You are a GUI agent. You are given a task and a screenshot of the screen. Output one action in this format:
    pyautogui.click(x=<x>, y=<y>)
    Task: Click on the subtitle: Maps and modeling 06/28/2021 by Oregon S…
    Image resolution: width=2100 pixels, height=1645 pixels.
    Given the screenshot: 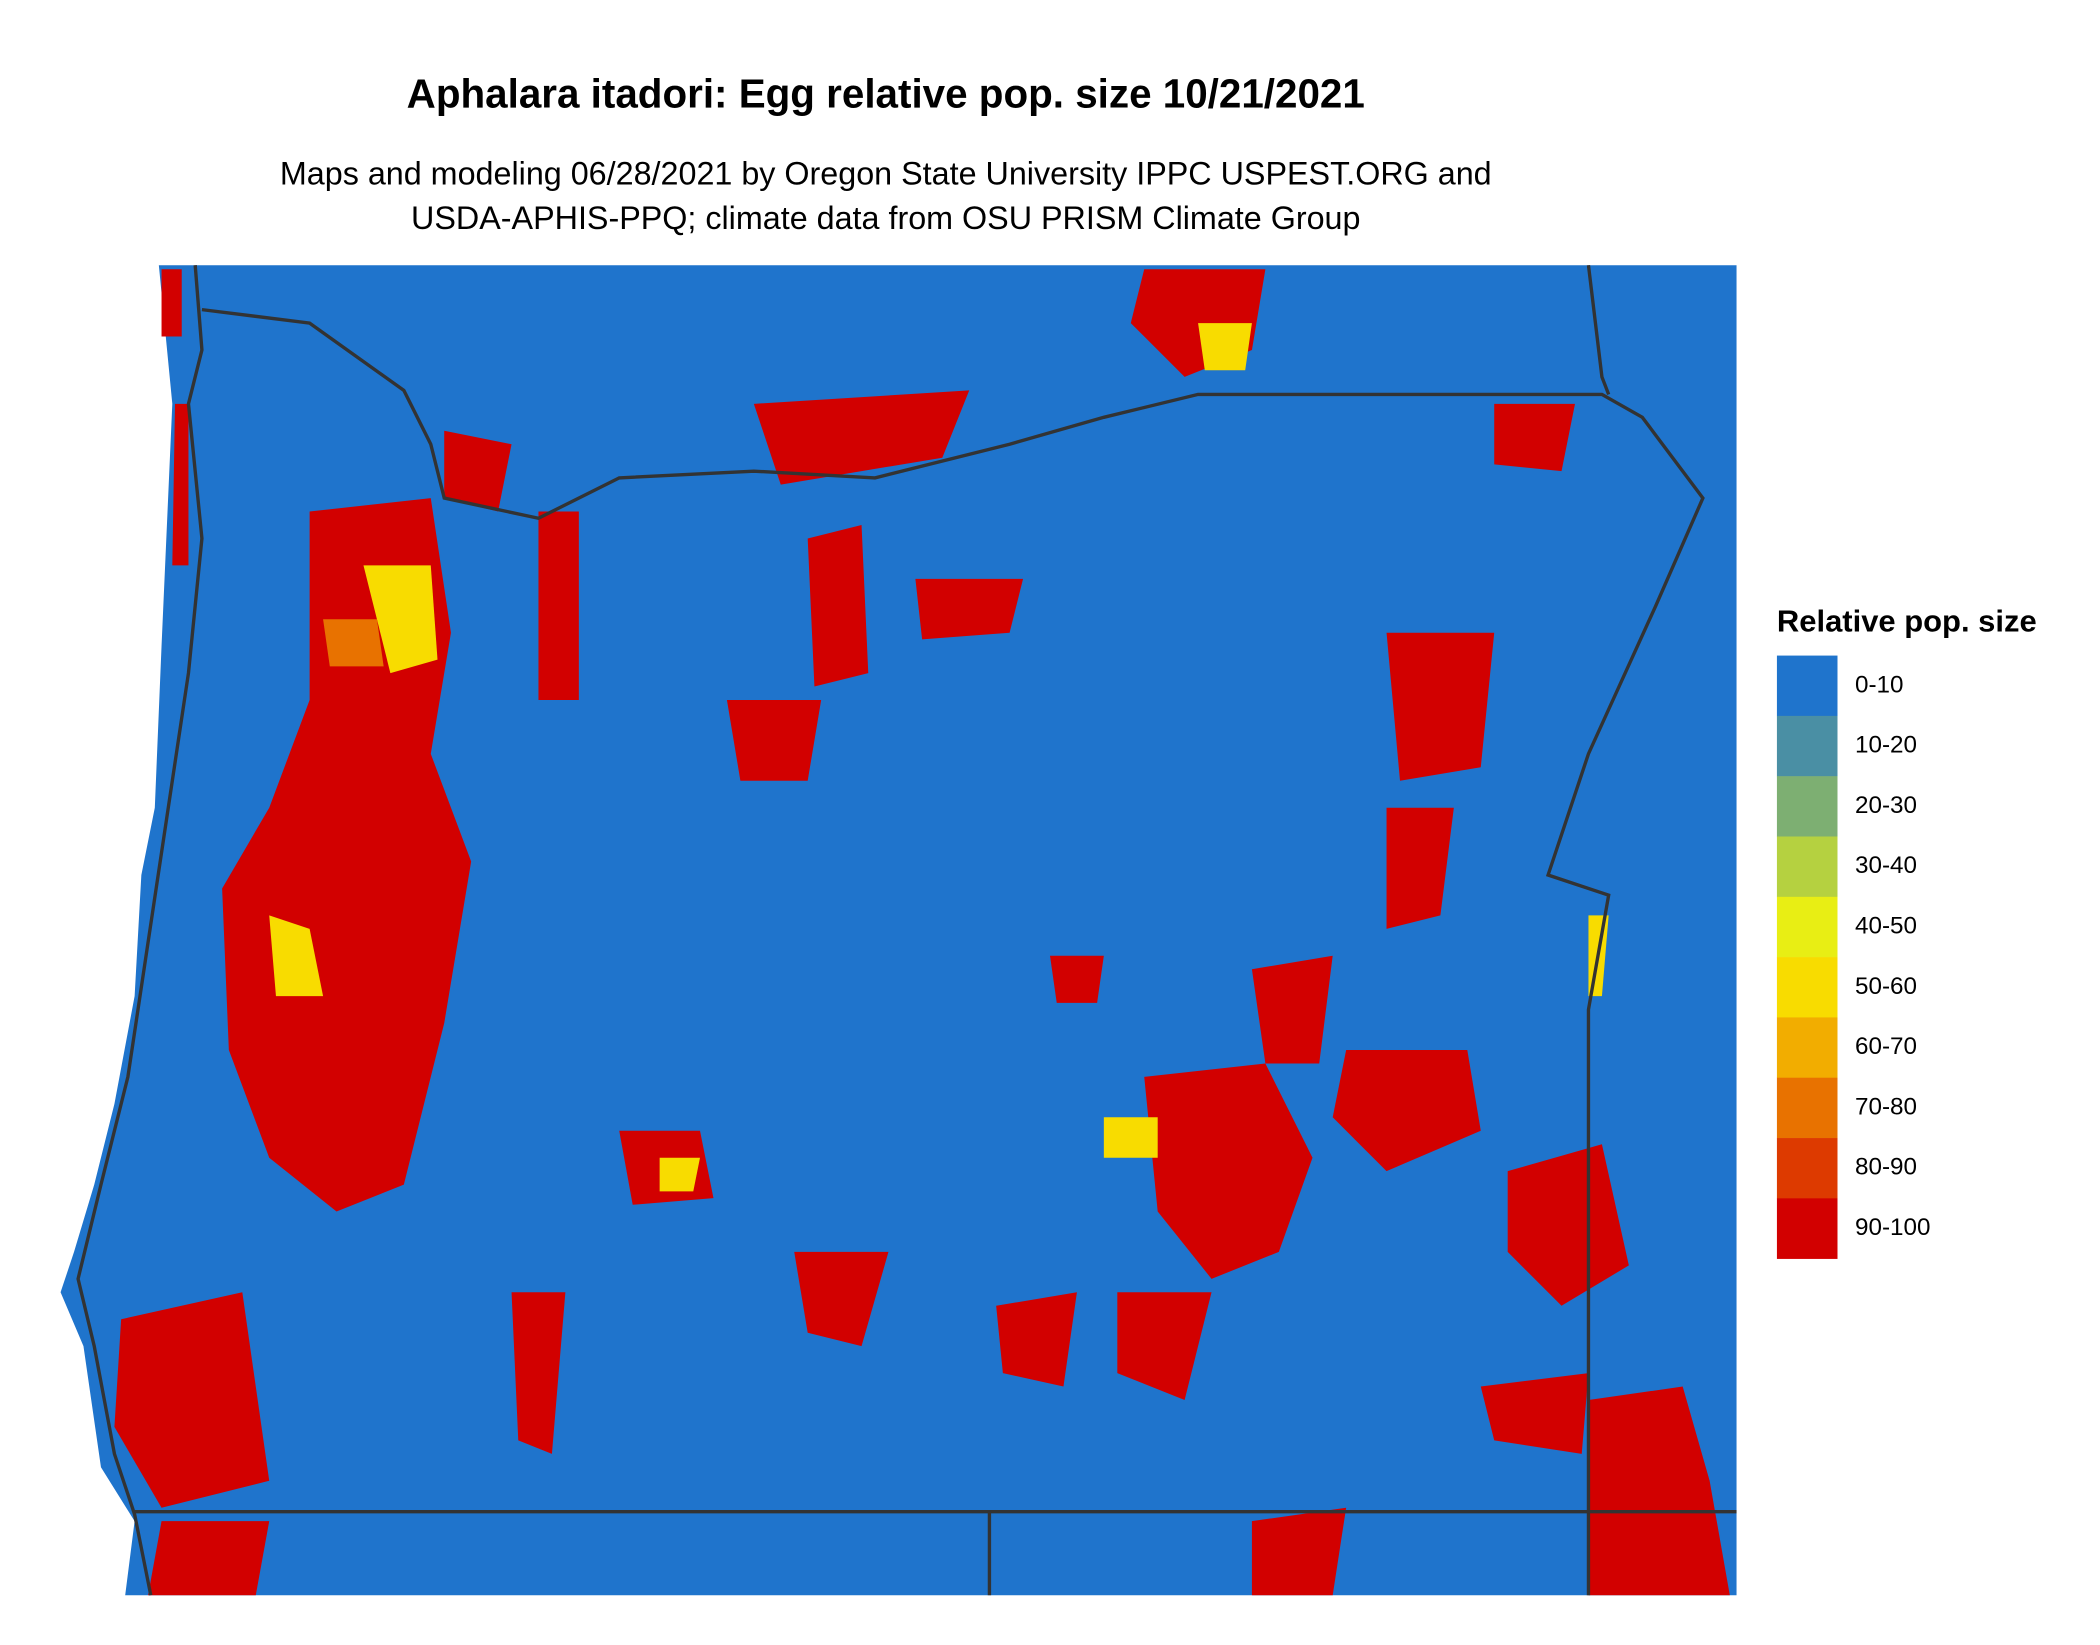 What is the action you would take?
    pyautogui.click(x=886, y=173)
    